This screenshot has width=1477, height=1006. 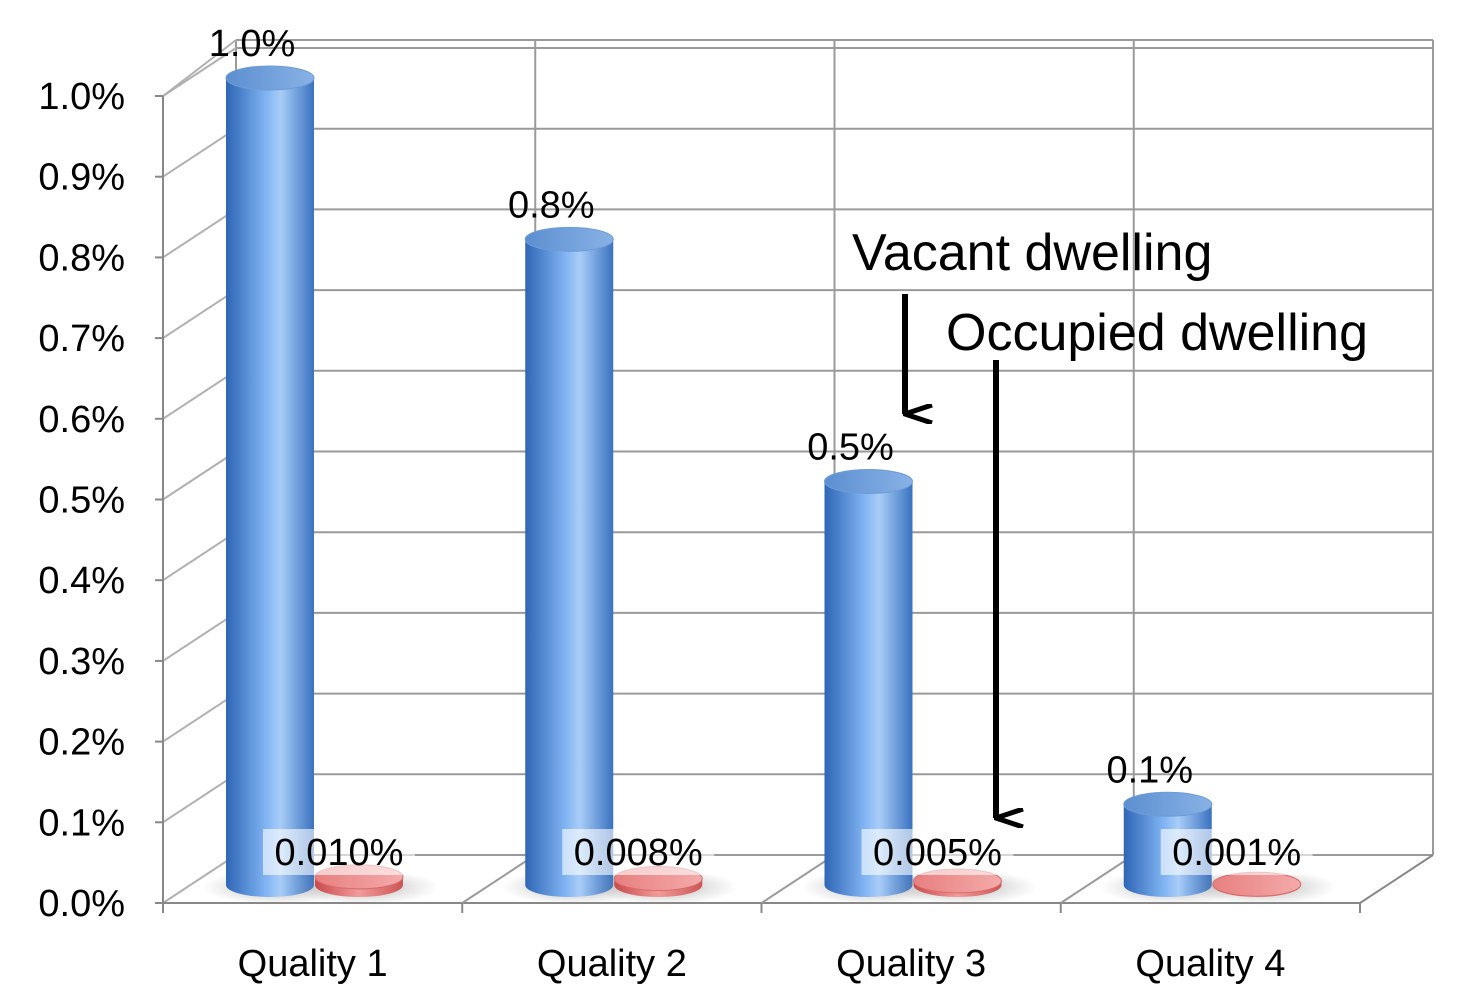 I want to click on y-tick-label: 0.7%, so click(x=81, y=339).